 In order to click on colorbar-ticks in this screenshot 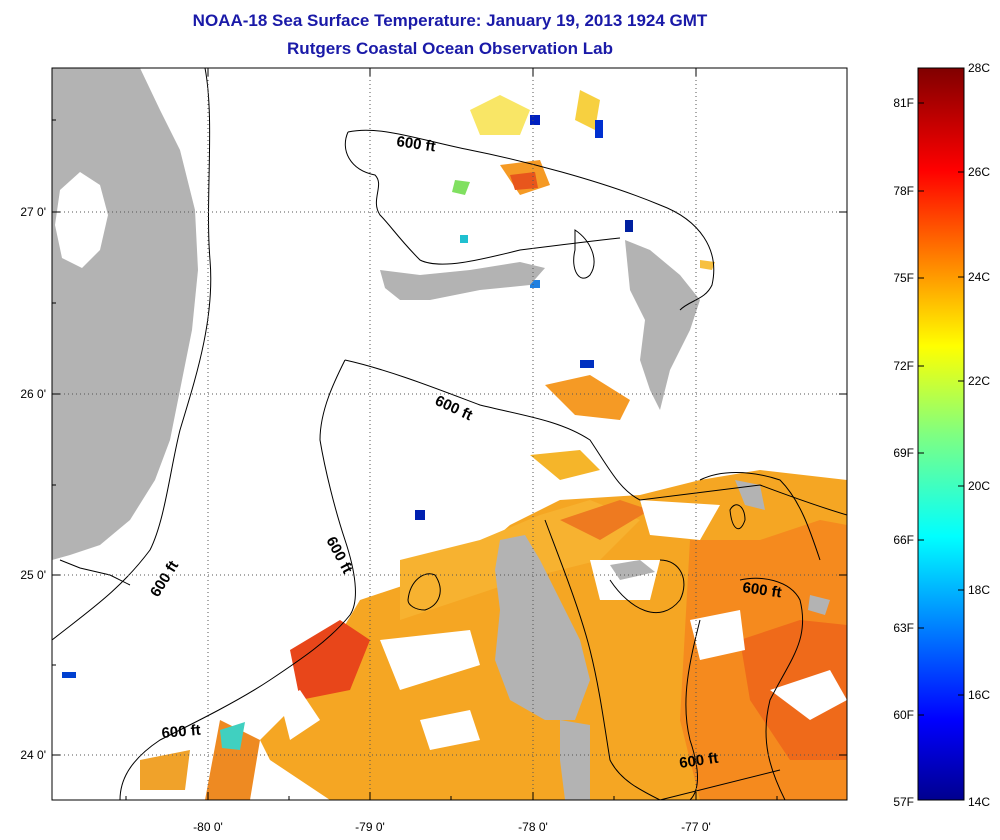, I will do `click(941, 409)`.